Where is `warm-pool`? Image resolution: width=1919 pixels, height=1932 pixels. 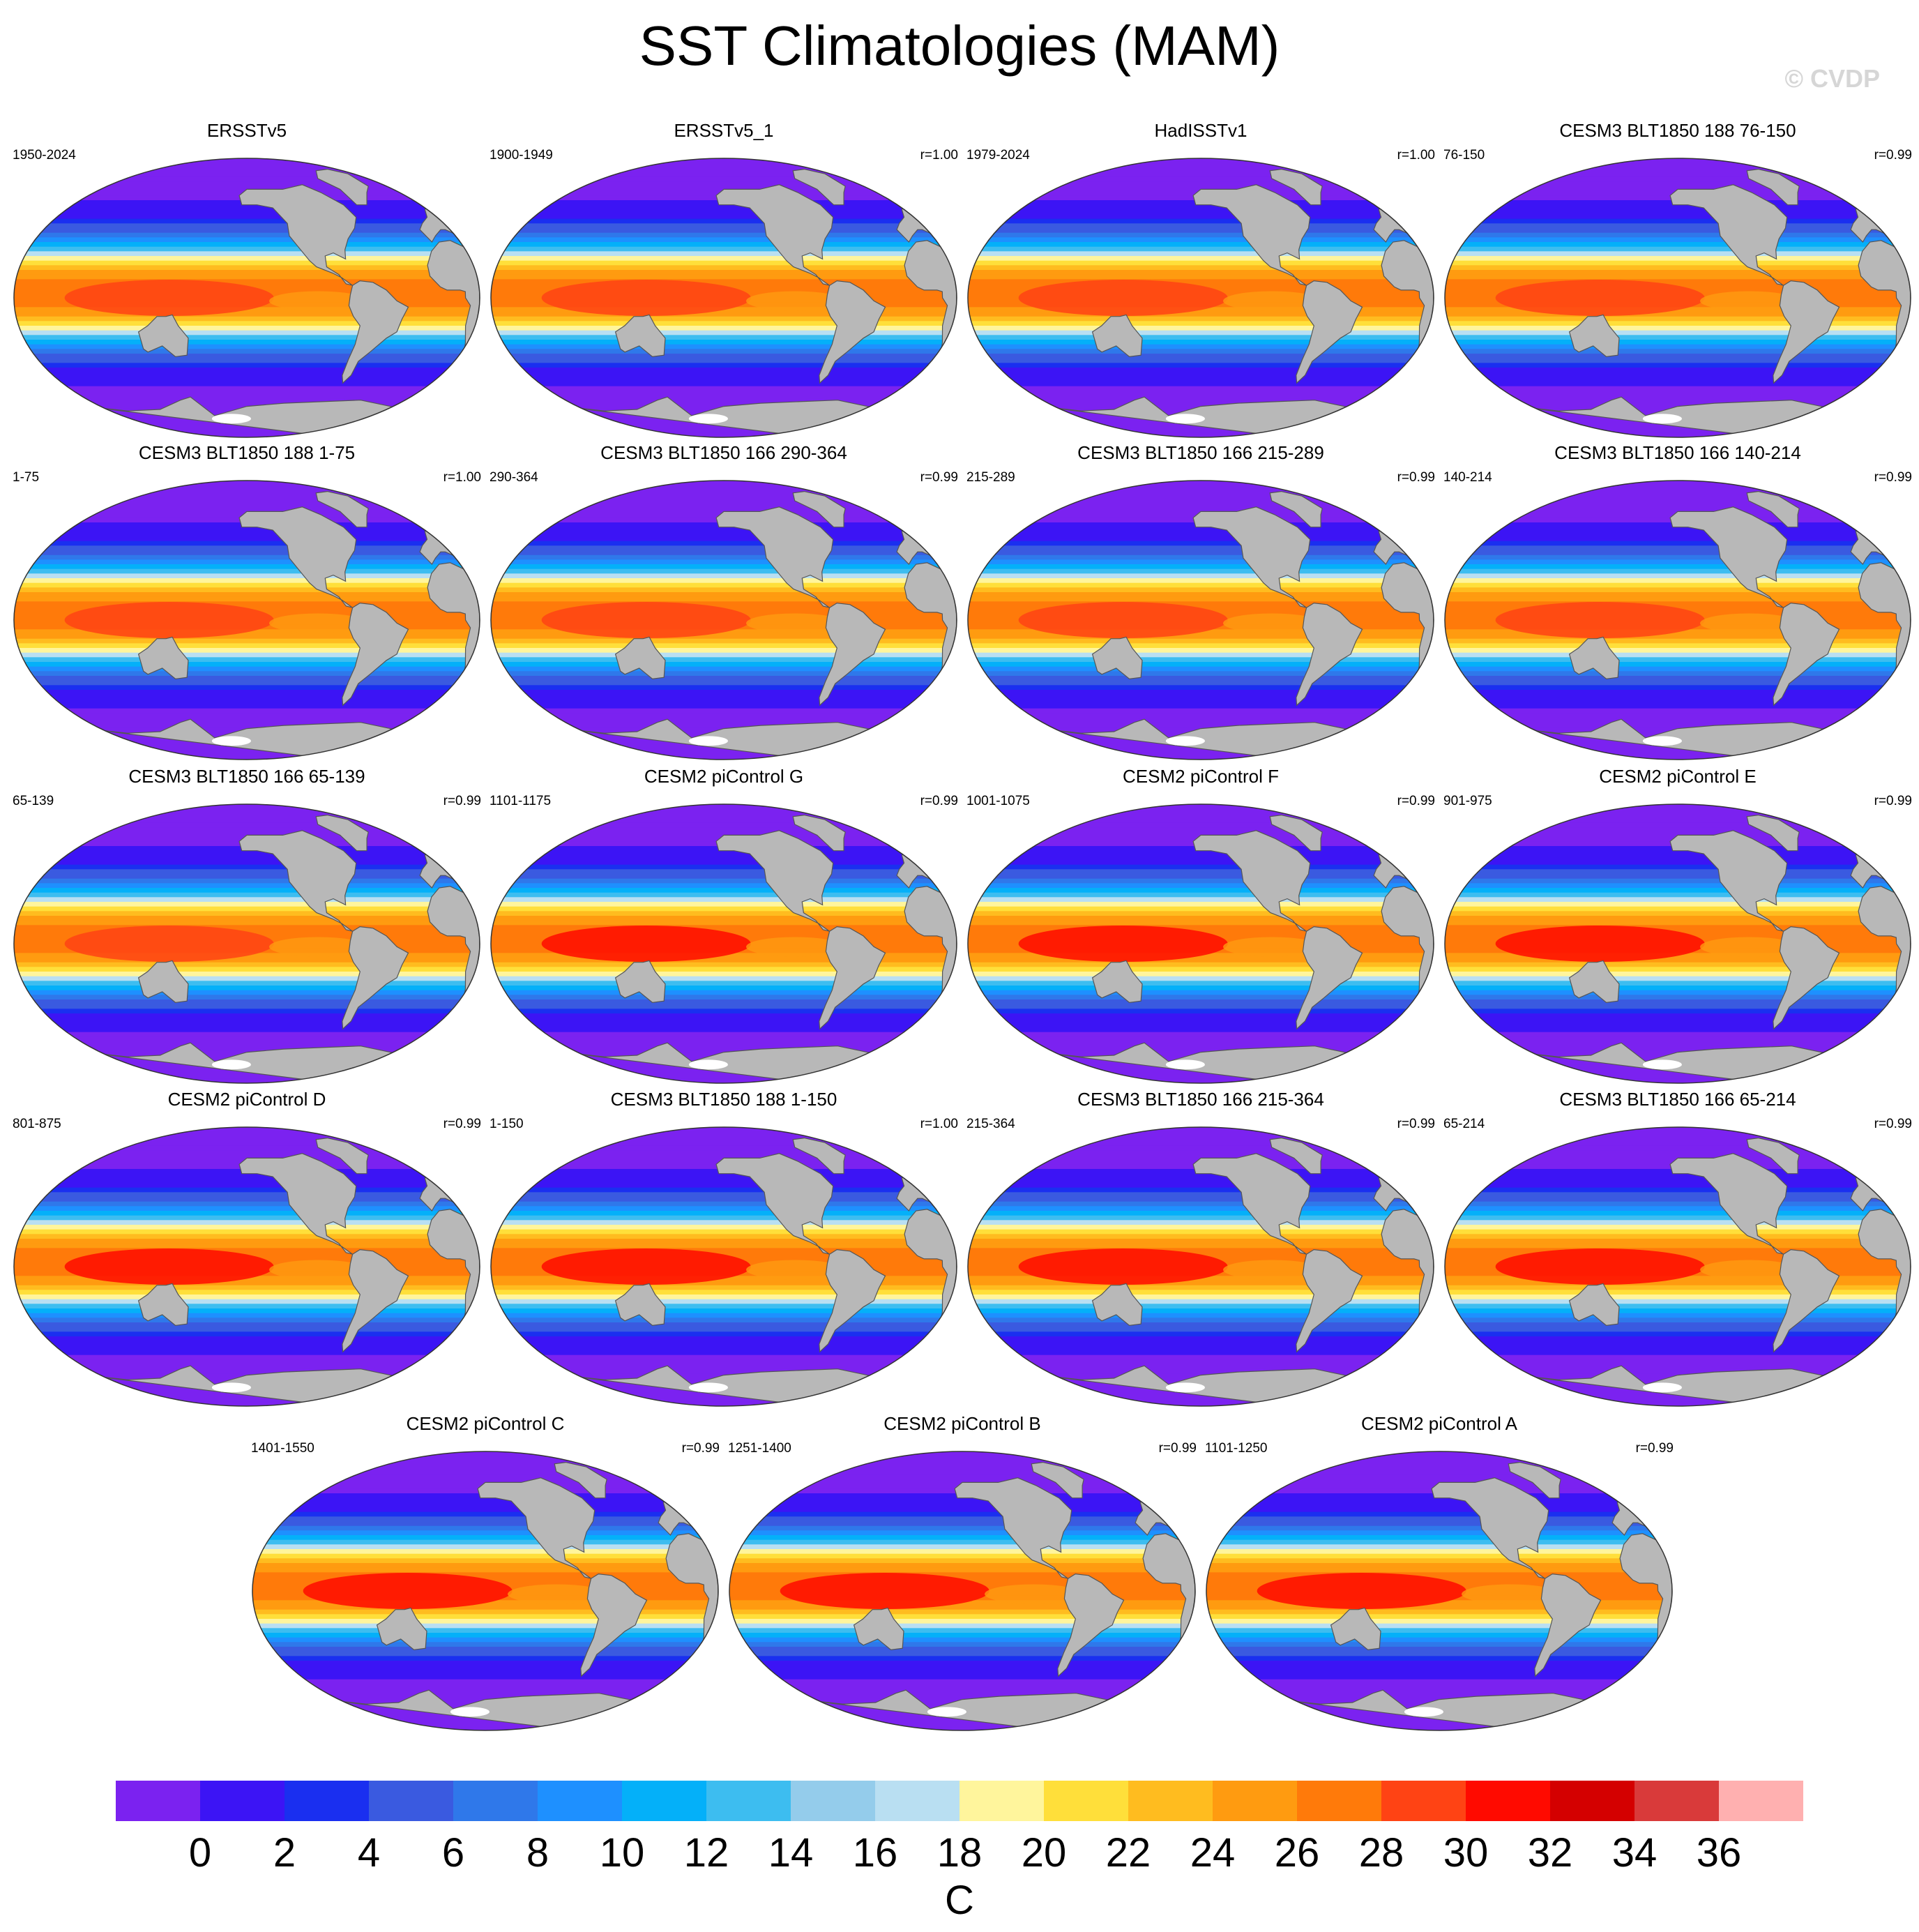
warm-pool is located at coordinates (1600, 620).